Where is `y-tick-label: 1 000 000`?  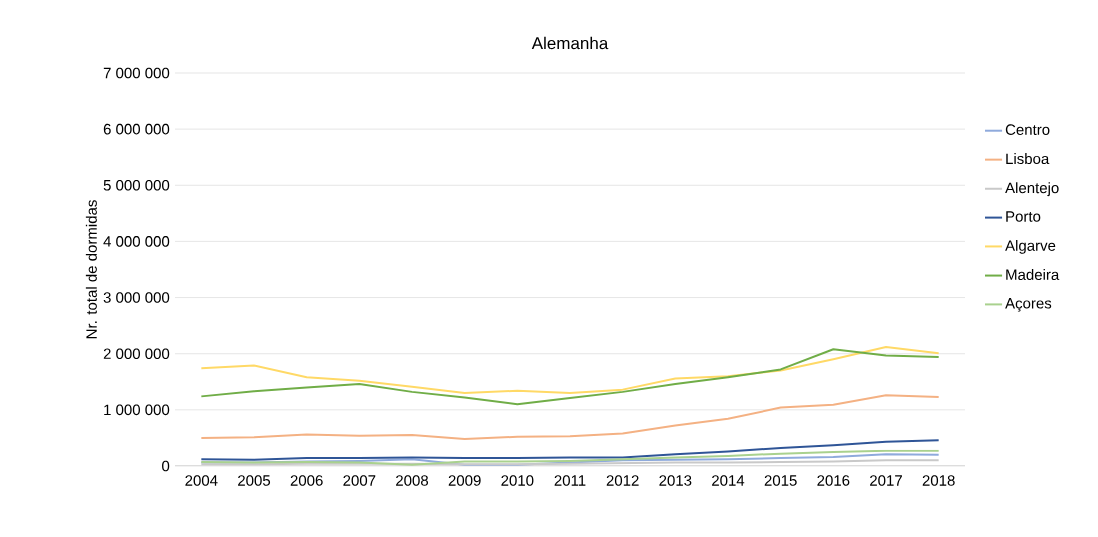
y-tick-label: 1 000 000 is located at coordinates (137, 410).